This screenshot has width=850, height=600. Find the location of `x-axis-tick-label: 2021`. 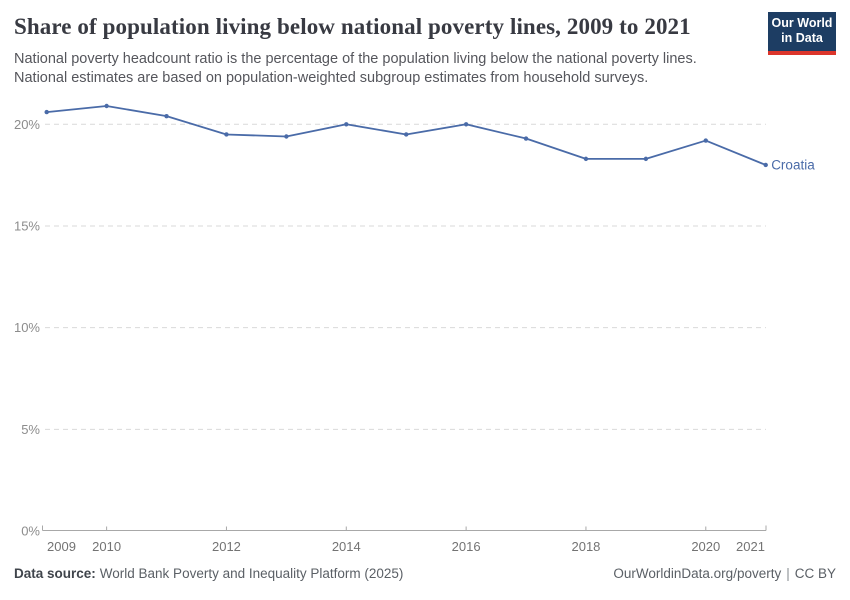

x-axis-tick-label: 2021 is located at coordinates (750, 546).